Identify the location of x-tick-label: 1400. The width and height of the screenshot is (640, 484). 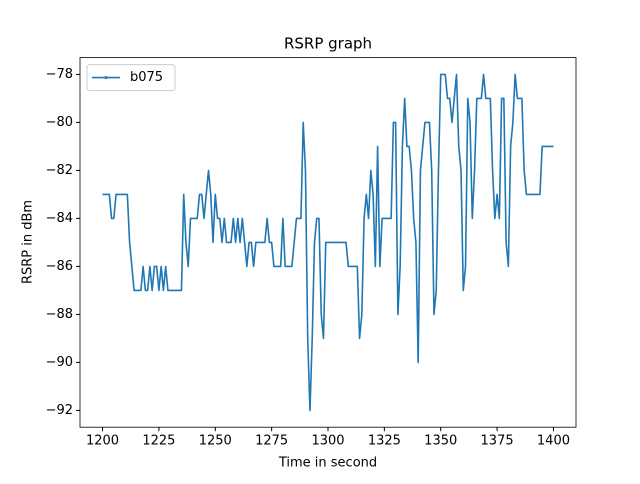
(553, 441).